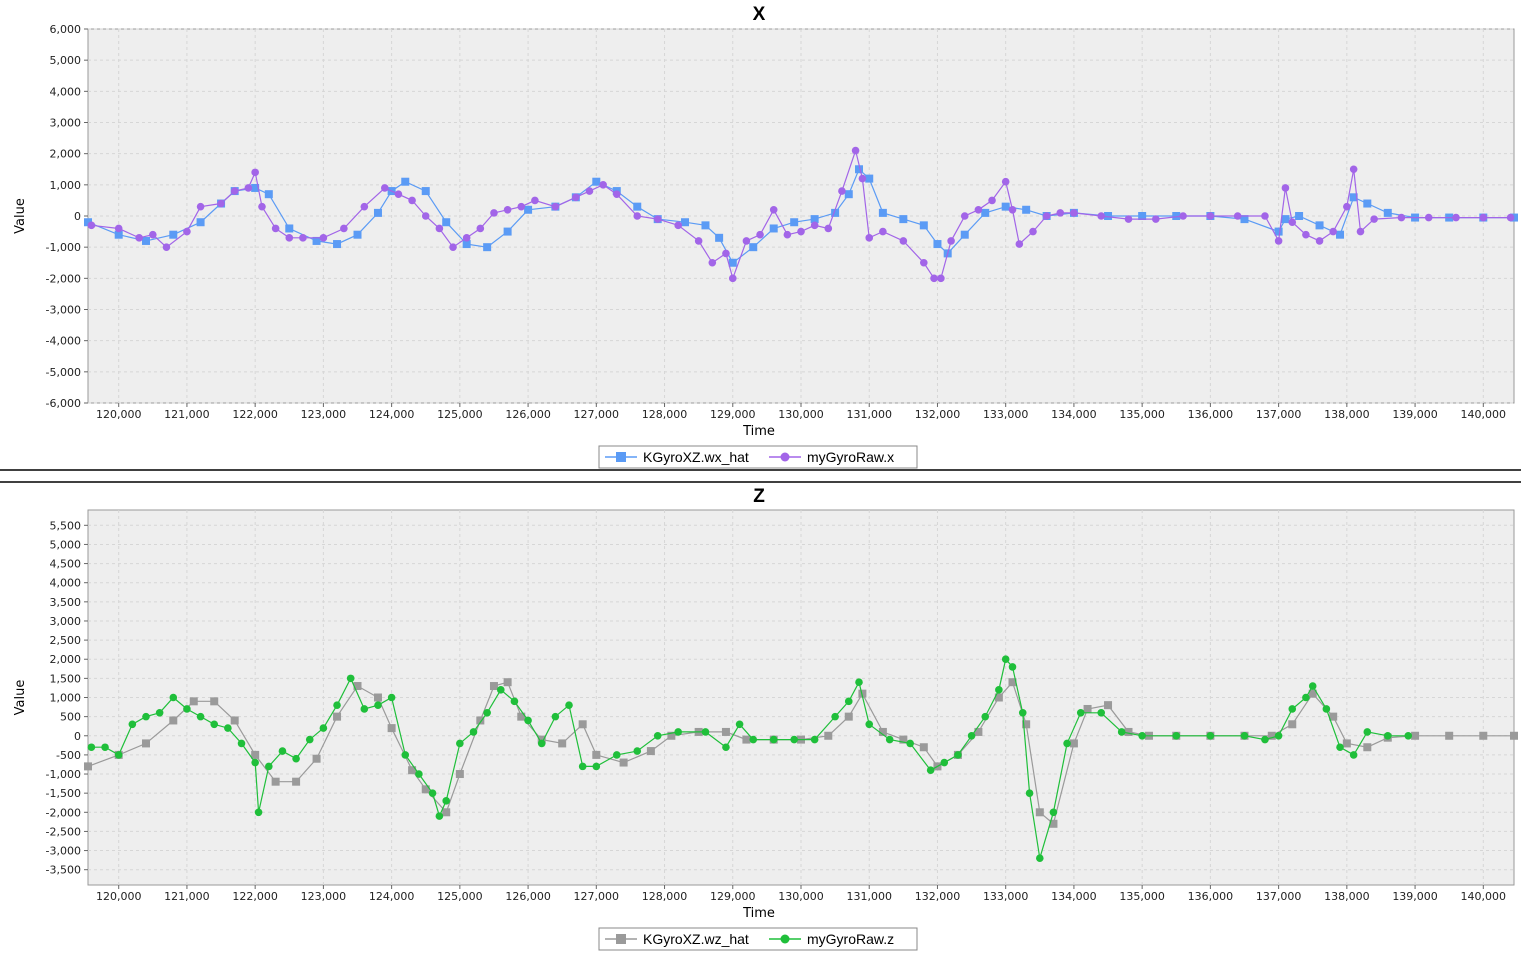 The height and width of the screenshot is (956, 1521). I want to click on x-tick-label: 123,000, so click(324, 414).